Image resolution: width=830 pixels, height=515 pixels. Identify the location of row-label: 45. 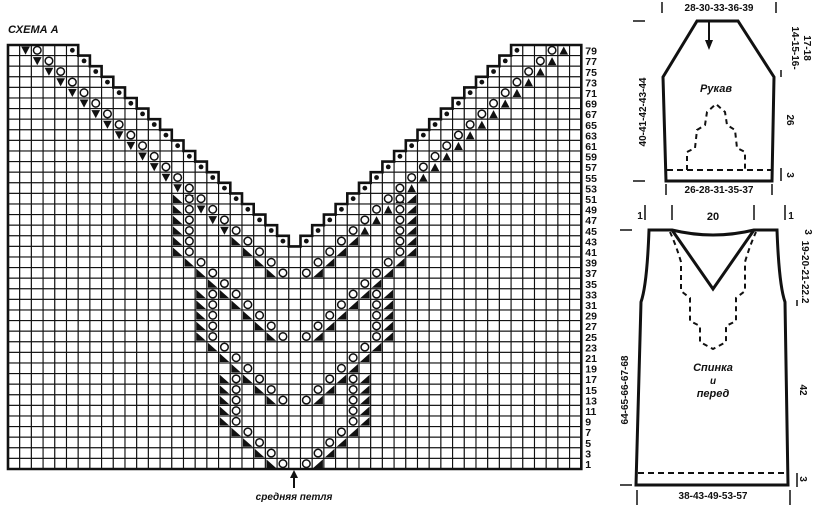
(591, 232).